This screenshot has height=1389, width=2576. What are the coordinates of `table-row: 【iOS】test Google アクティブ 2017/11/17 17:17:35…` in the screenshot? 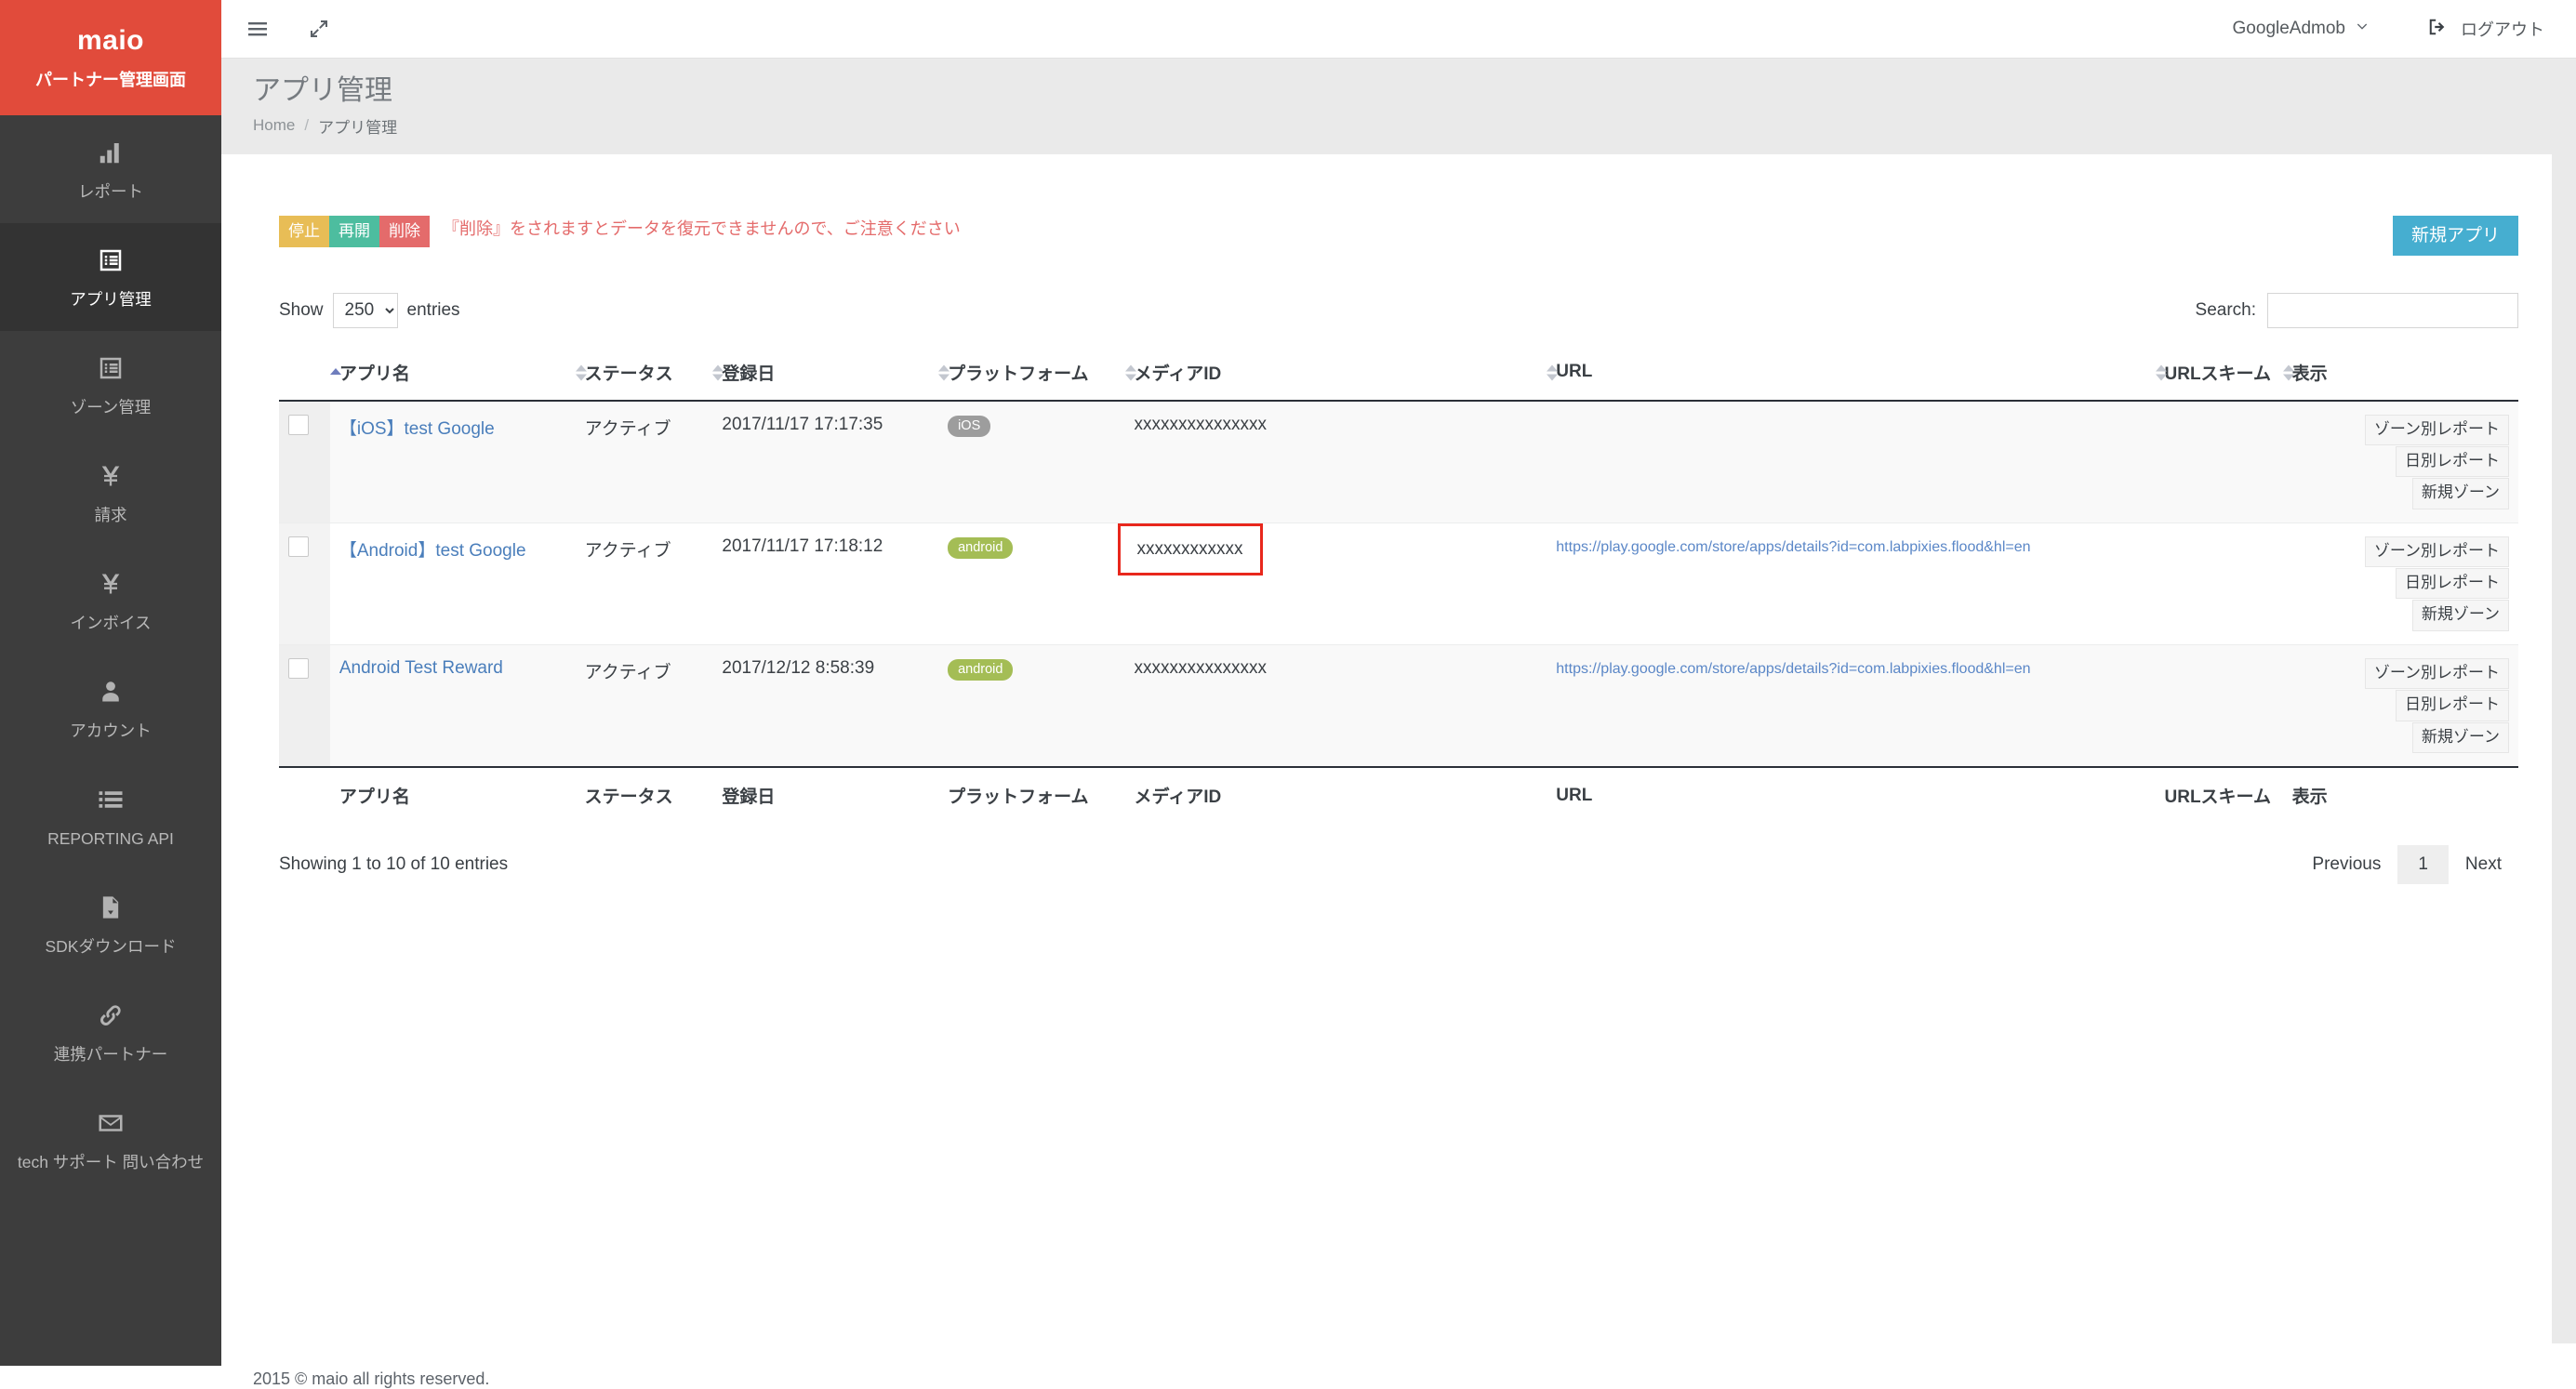 It's located at (1398, 461).